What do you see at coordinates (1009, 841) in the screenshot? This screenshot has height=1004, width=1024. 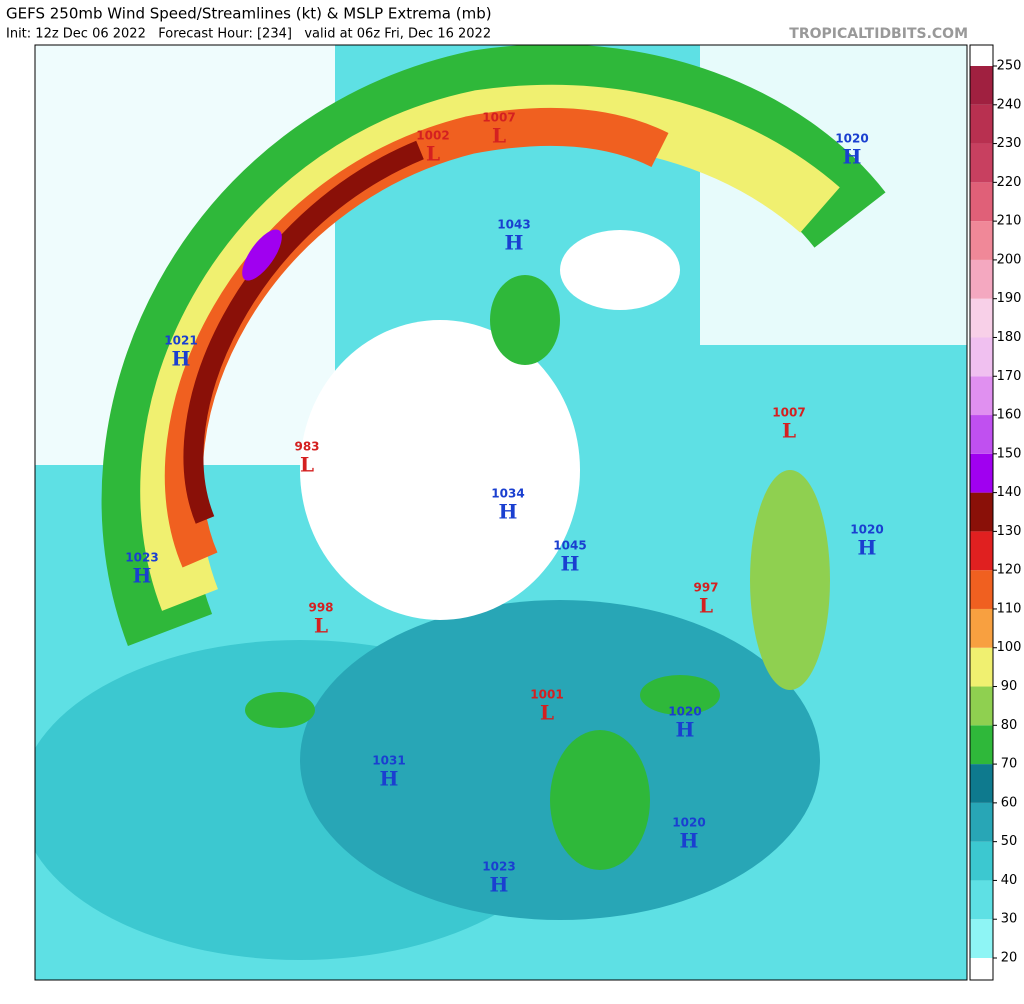 I see `colorbar-label: 50` at bounding box center [1009, 841].